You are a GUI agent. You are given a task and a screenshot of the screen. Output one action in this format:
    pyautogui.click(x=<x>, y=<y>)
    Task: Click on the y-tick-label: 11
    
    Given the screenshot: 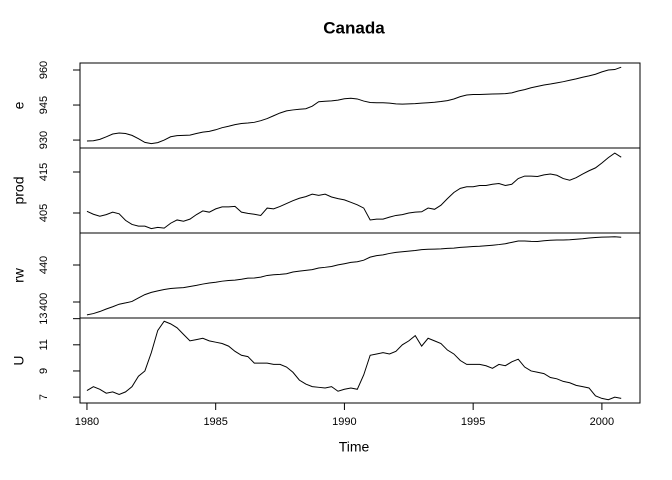 What is the action you would take?
    pyautogui.click(x=44, y=344)
    